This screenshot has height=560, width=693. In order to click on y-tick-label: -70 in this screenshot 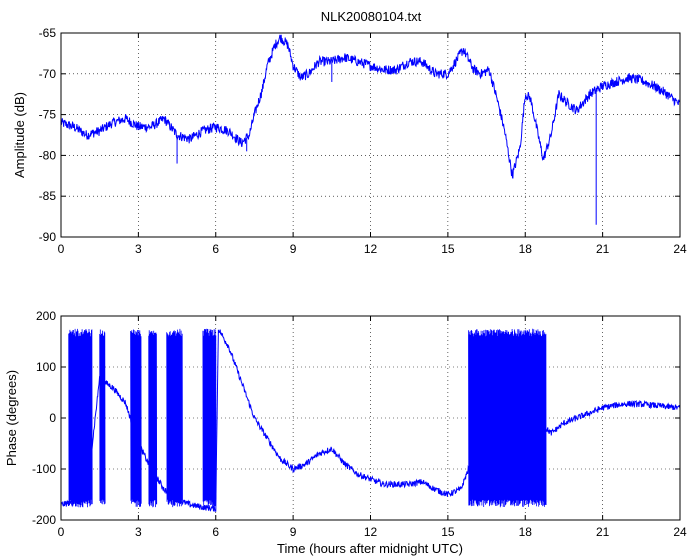, I will do `click(48, 74)`.